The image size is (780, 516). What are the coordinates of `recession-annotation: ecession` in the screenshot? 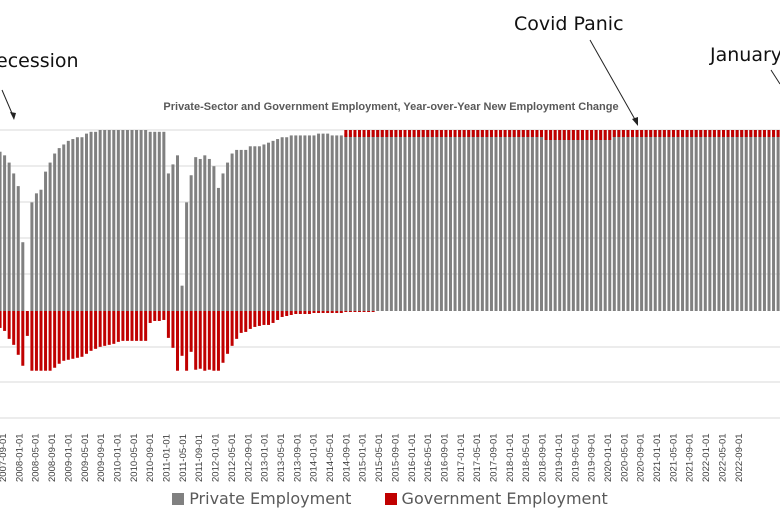 It's located at (39, 61).